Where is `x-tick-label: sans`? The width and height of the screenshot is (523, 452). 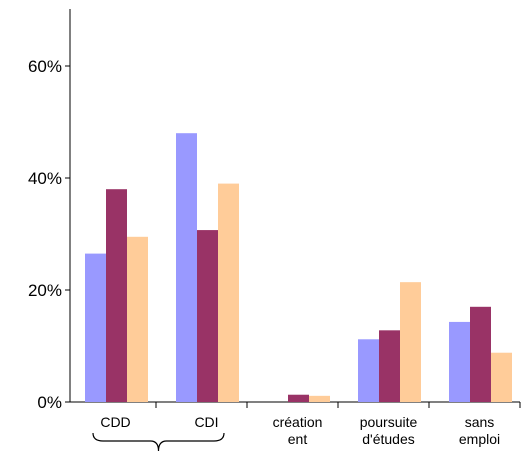
x-tick-label: sans is located at coordinates (480, 422).